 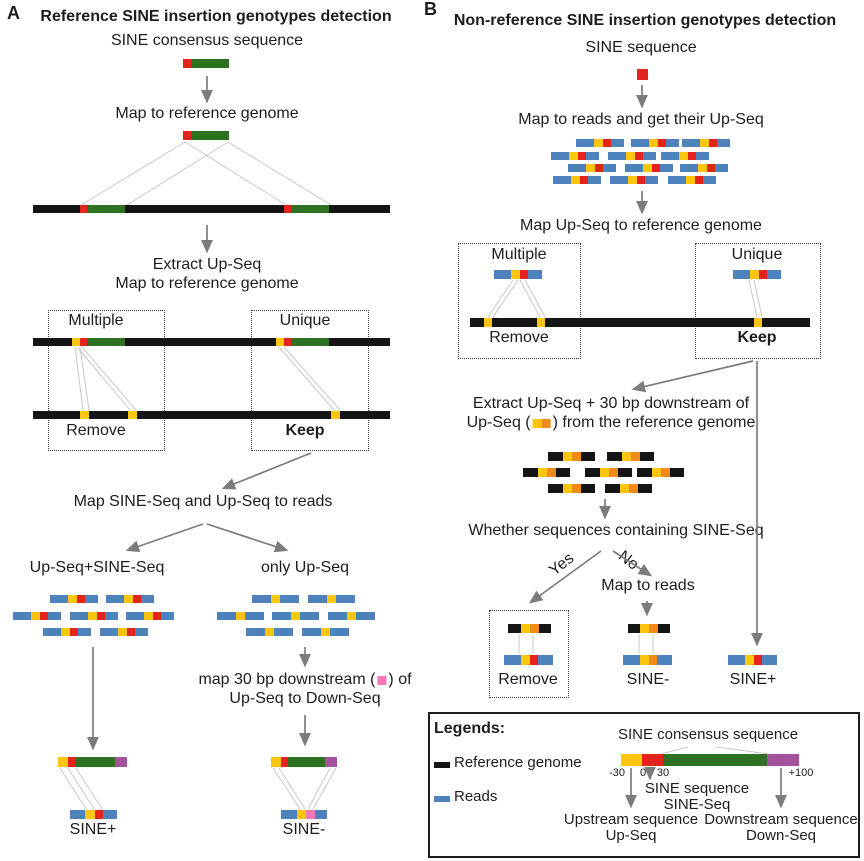 What do you see at coordinates (498, 422) in the screenshot?
I see `b-extract-pre: Up-Seq (` at bounding box center [498, 422].